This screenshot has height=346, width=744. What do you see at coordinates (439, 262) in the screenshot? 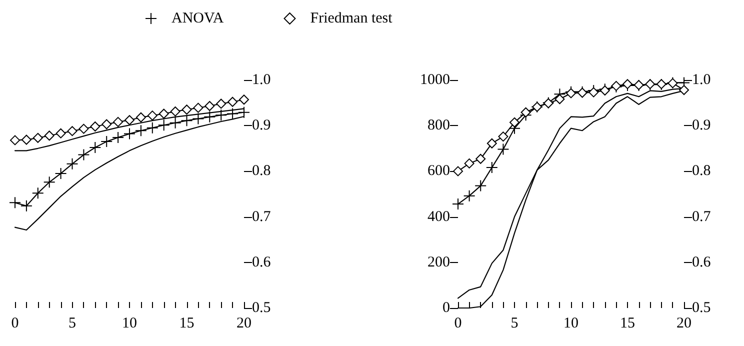
I see `y-tick-label: 200` at bounding box center [439, 262].